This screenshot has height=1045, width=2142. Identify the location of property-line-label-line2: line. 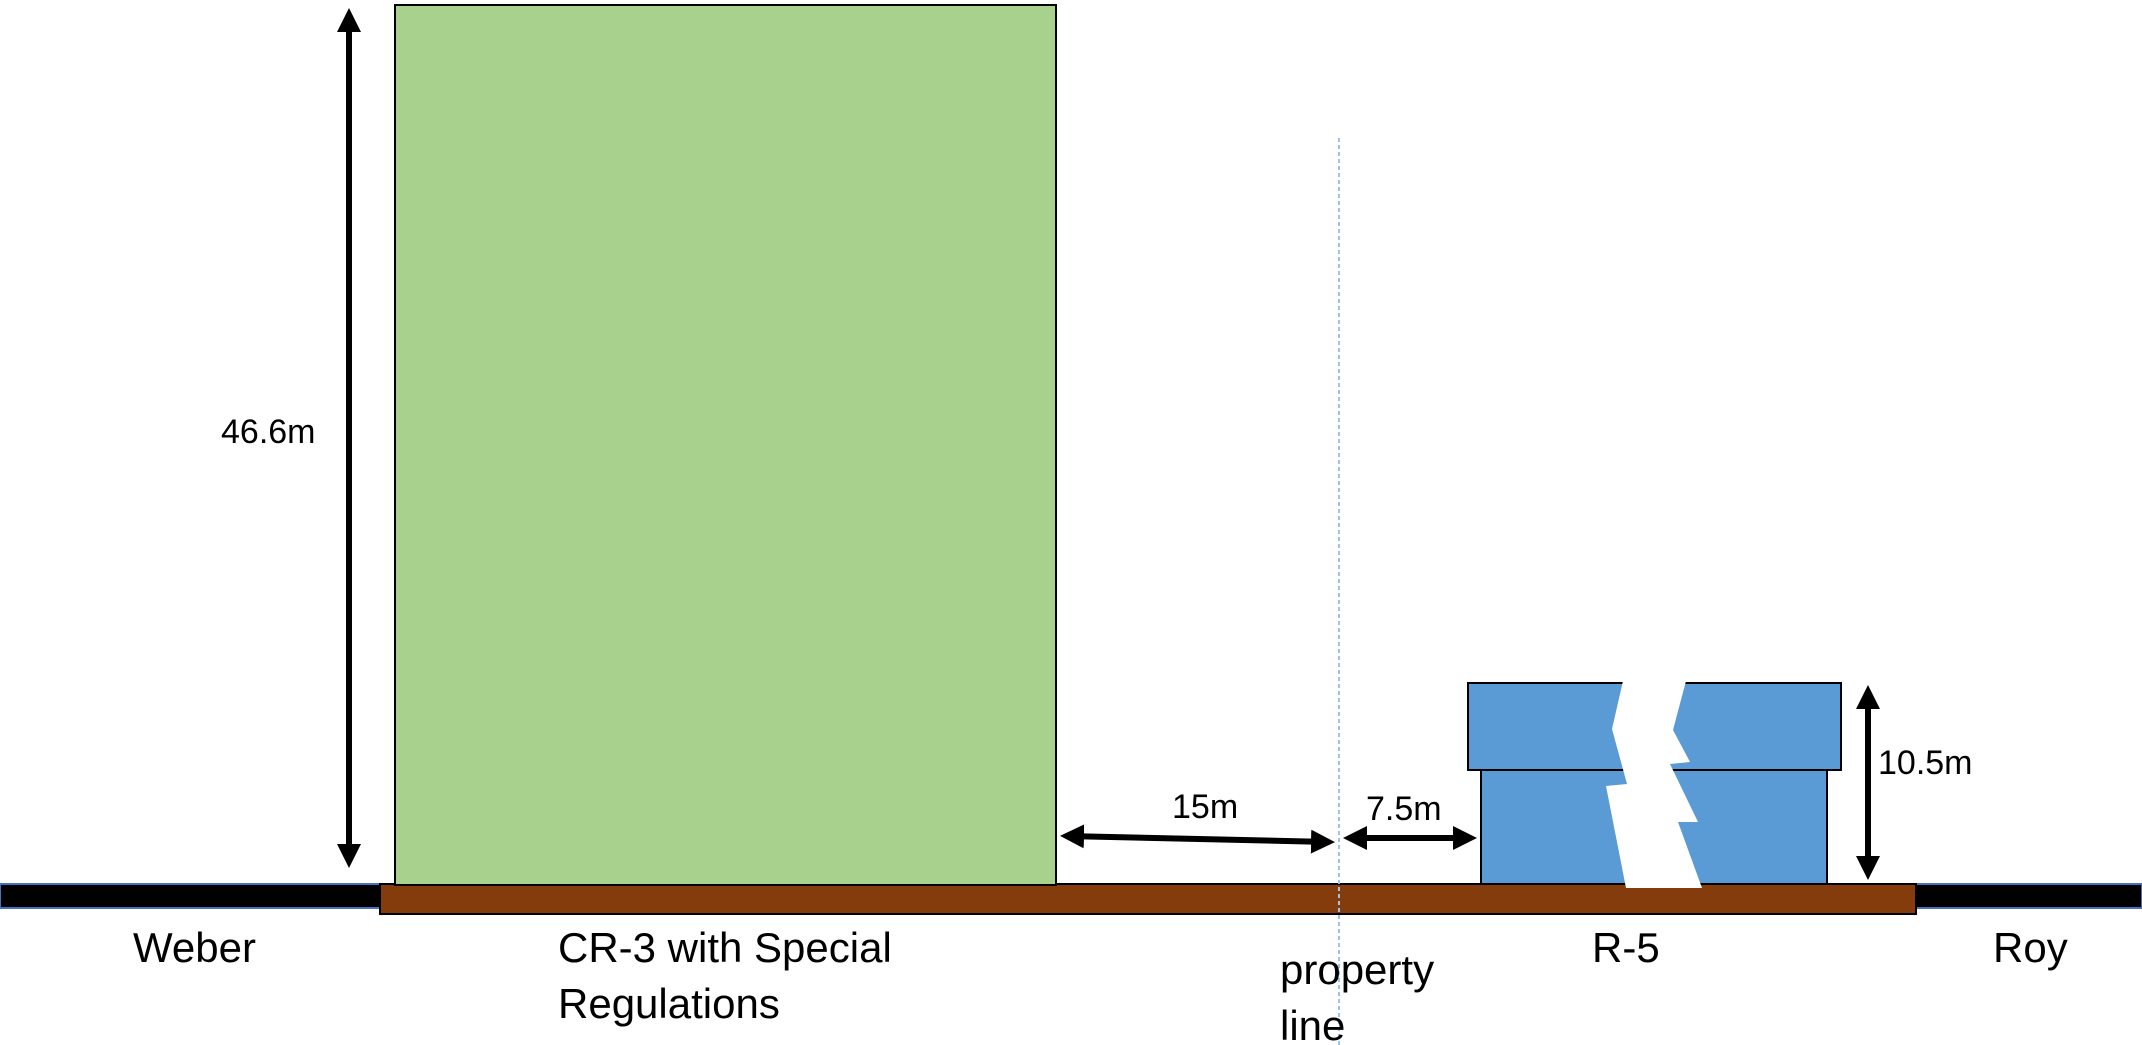
(1312, 1023).